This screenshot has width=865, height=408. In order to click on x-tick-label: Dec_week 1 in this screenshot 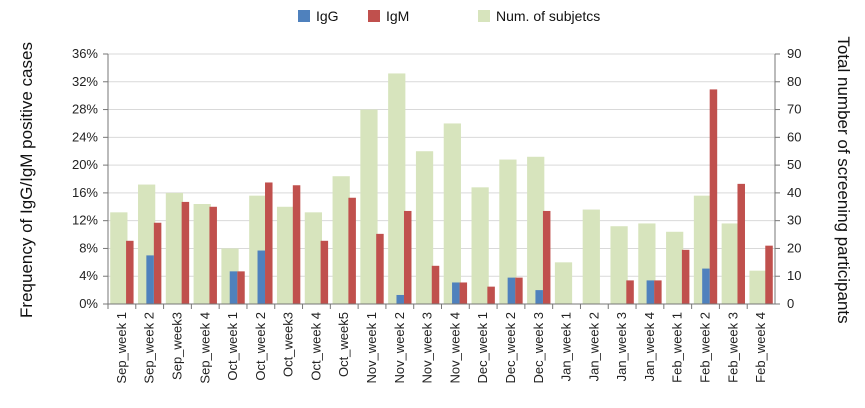, I will do `click(482, 348)`.